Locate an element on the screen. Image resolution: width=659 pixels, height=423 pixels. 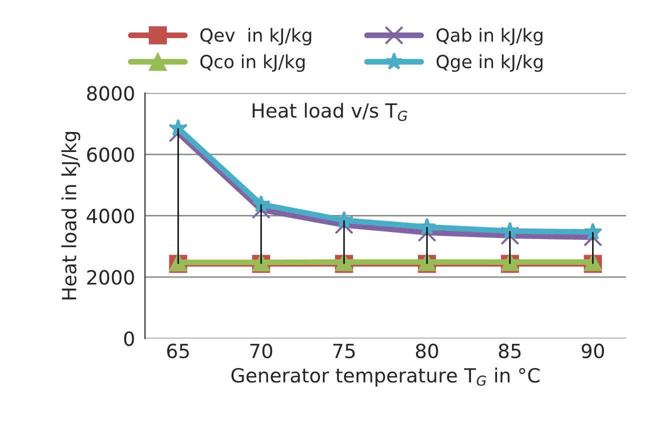
y-tick-label: 2000 is located at coordinates (110, 277).